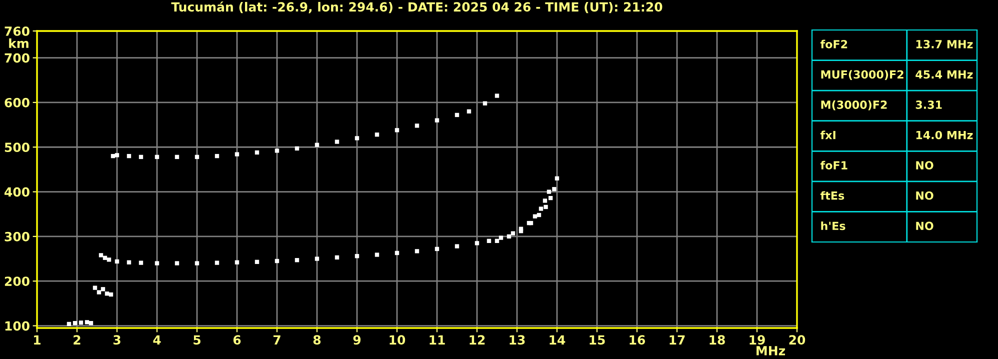 Image resolution: width=998 pixels, height=359 pixels. What do you see at coordinates (17, 103) in the screenshot?
I see `y-tick-label: 600` at bounding box center [17, 103].